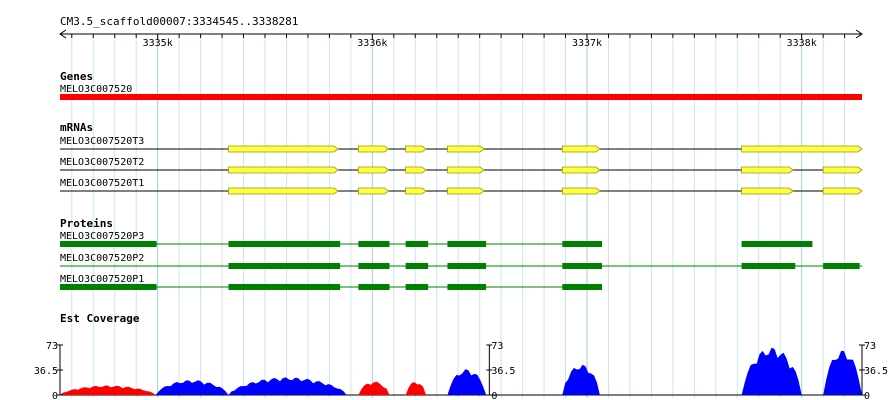 The width and height of the screenshot is (890, 400). Describe the element at coordinates (372, 43) in the screenshot. I see `ruler-tick-label: 3336k` at that location.